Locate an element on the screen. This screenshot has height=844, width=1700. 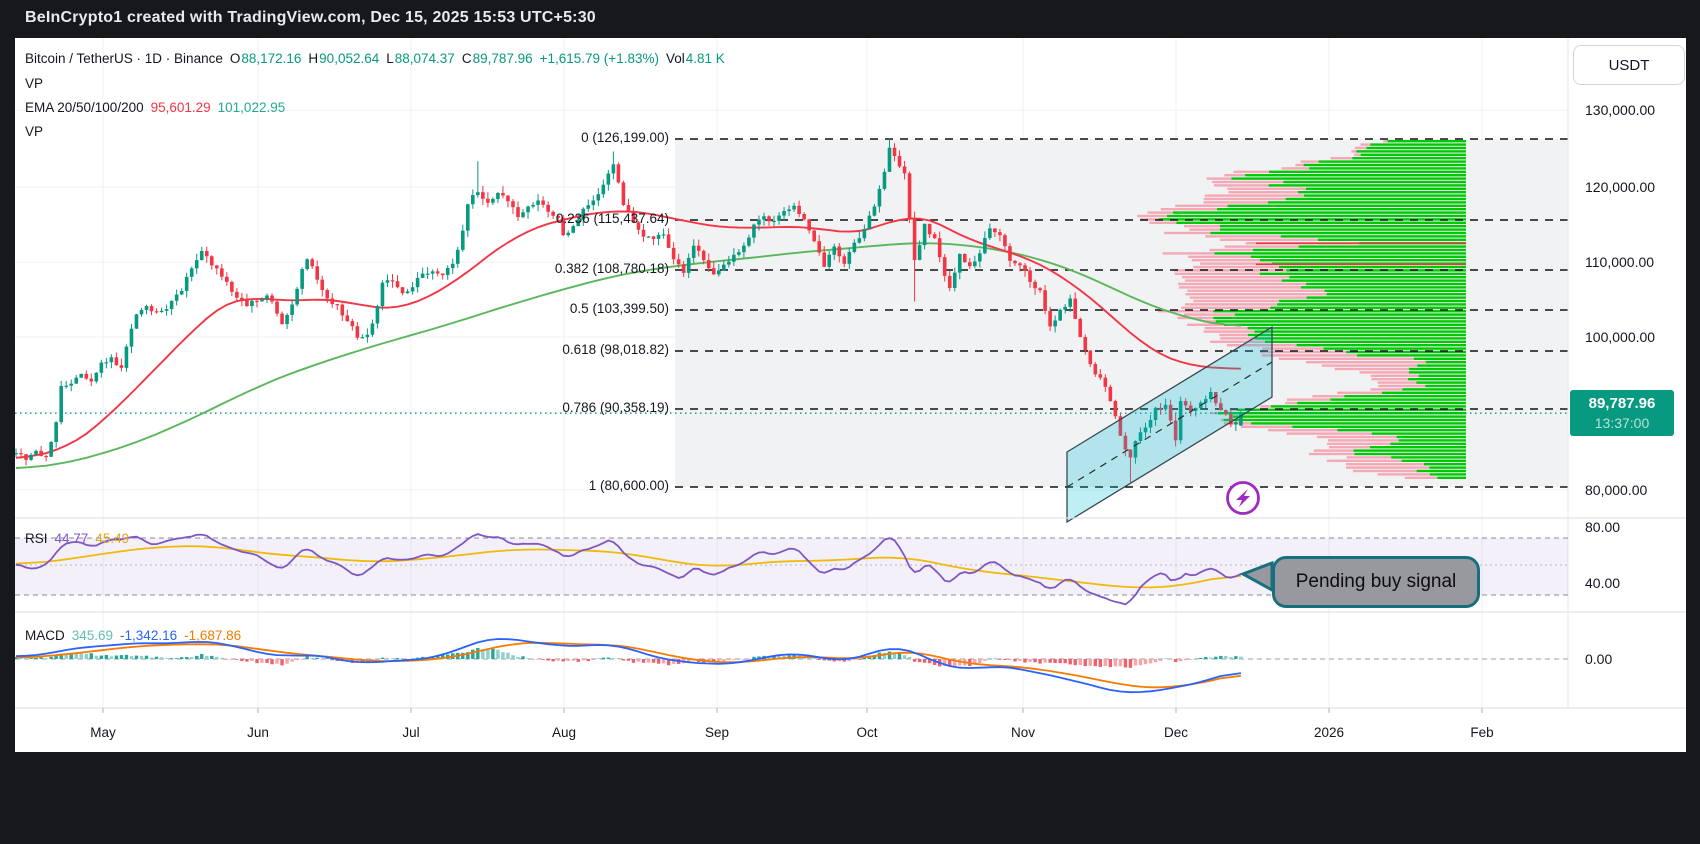
fib-level-label: 0.382 (108,780.18) is located at coordinates (611, 268).